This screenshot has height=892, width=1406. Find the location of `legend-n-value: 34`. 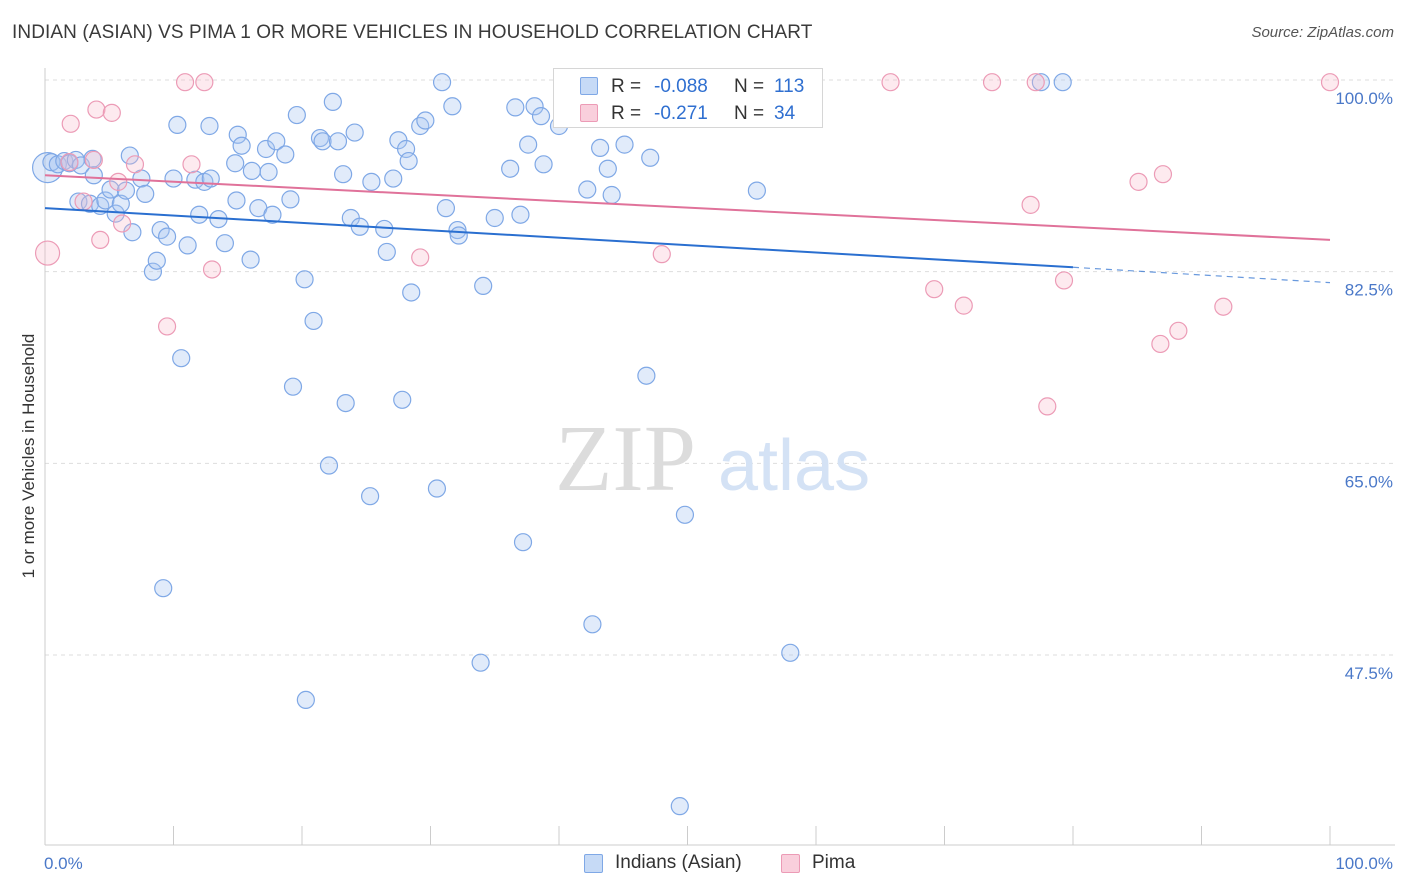

legend-n-value: 34 is located at coordinates (785, 113).